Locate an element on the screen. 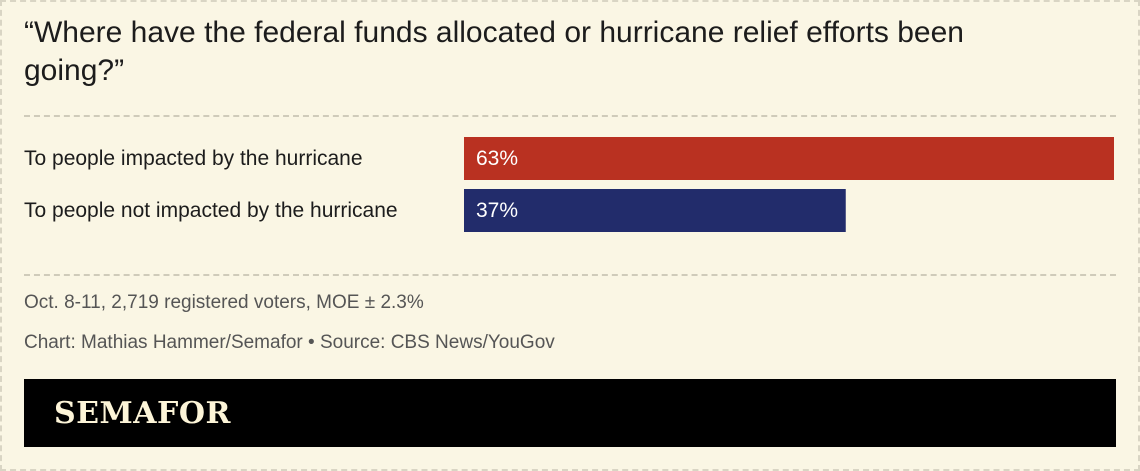 The height and width of the screenshot is (471, 1140). category-label: To people not impacted by the hurricane is located at coordinates (211, 210).